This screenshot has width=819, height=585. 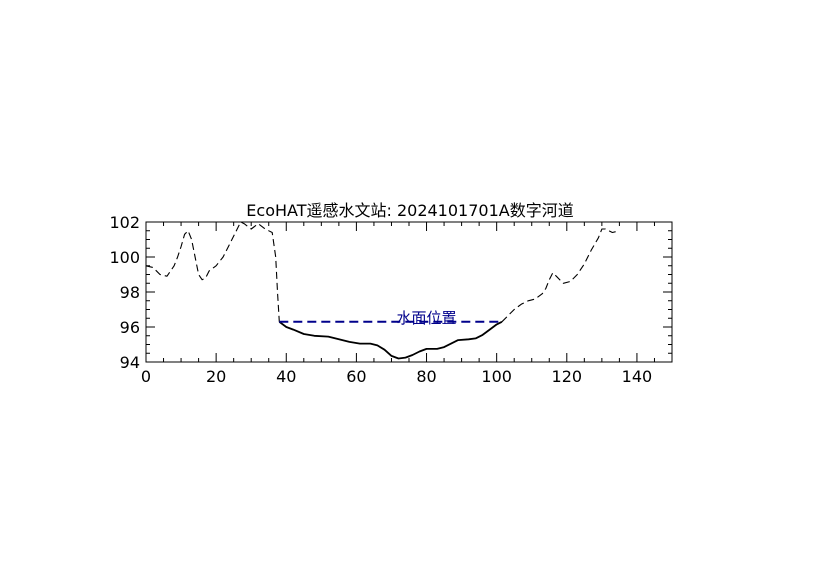 I want to click on y-tick-label: 98, so click(x=130, y=292).